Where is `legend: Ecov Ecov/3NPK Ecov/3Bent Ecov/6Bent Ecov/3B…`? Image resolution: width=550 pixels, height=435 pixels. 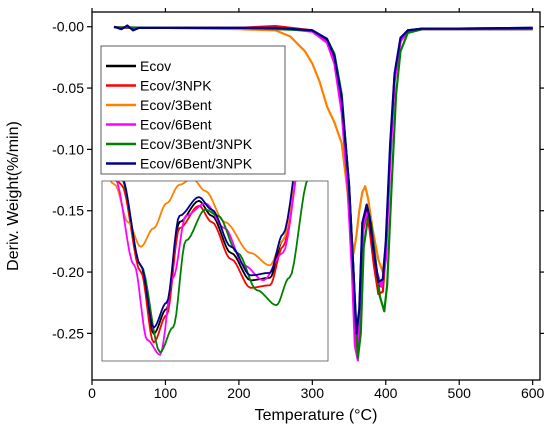
legend: Ecov Ecov/3NPK Ecov/3Bent Ecov/6Bent Ecov/3B… is located at coordinates (193, 110).